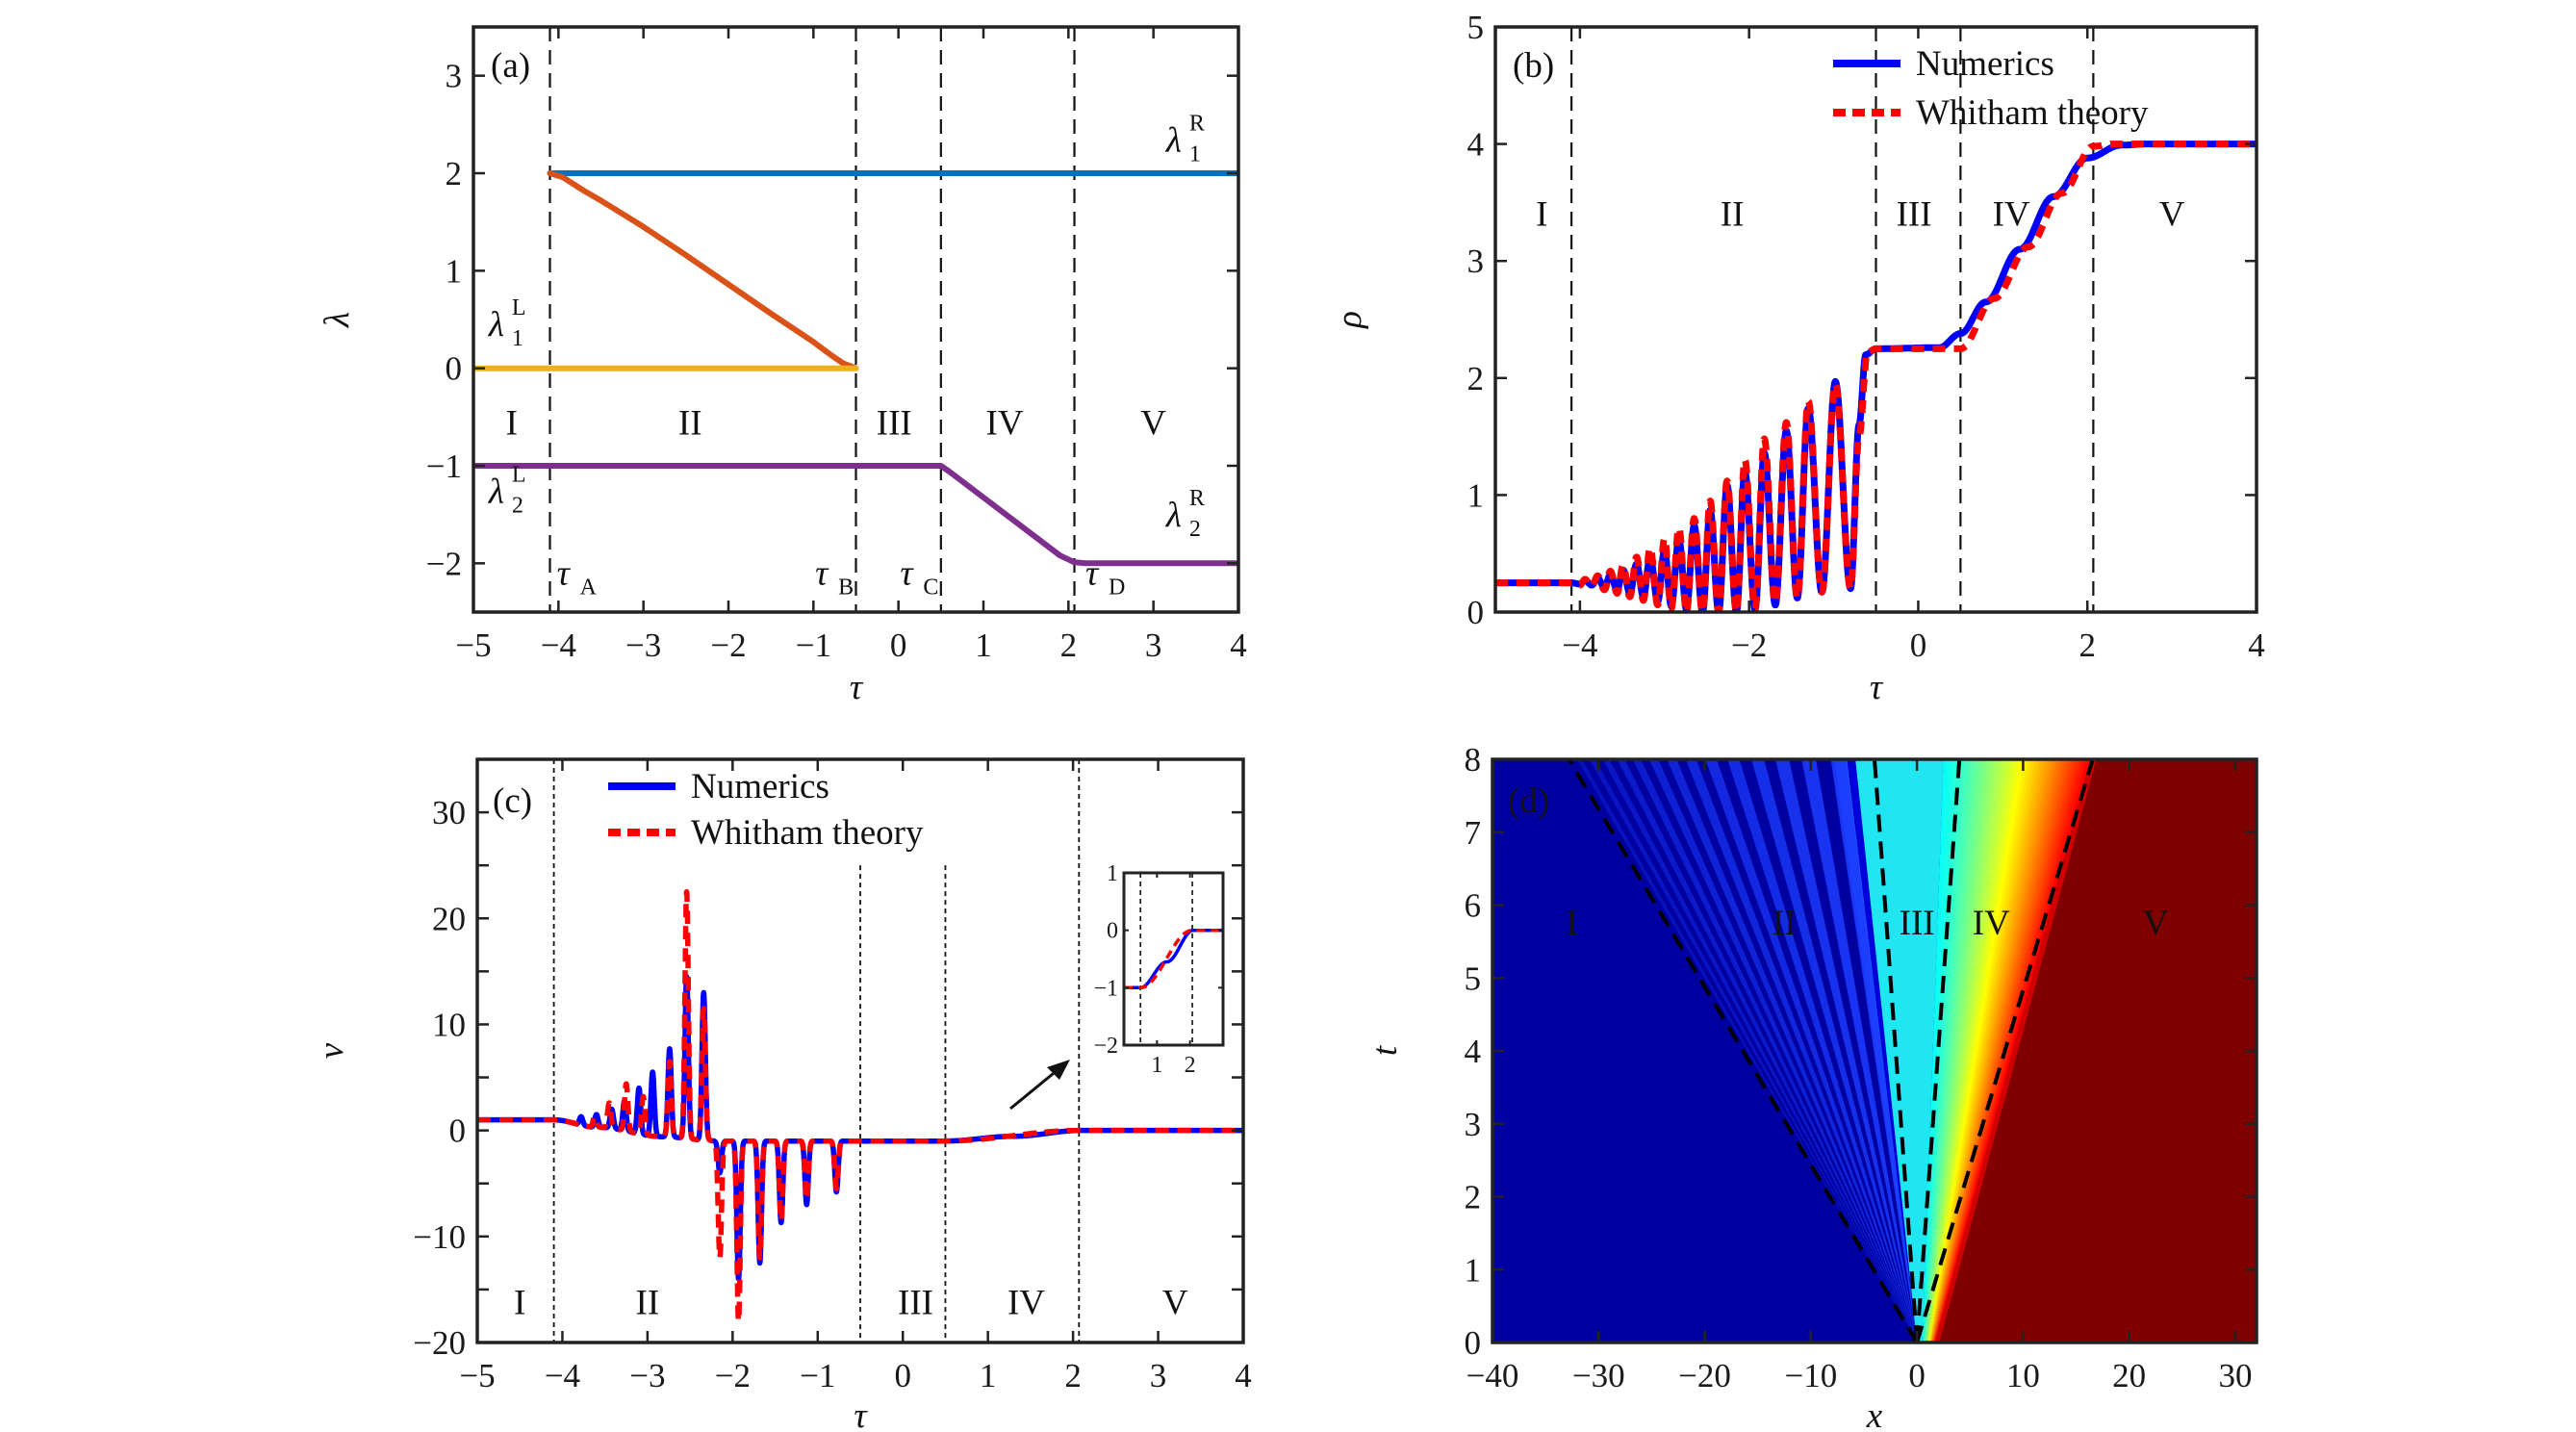 This screenshot has height=1432, width=2576. I want to click on tau-annotation-sub: C, so click(930, 588).